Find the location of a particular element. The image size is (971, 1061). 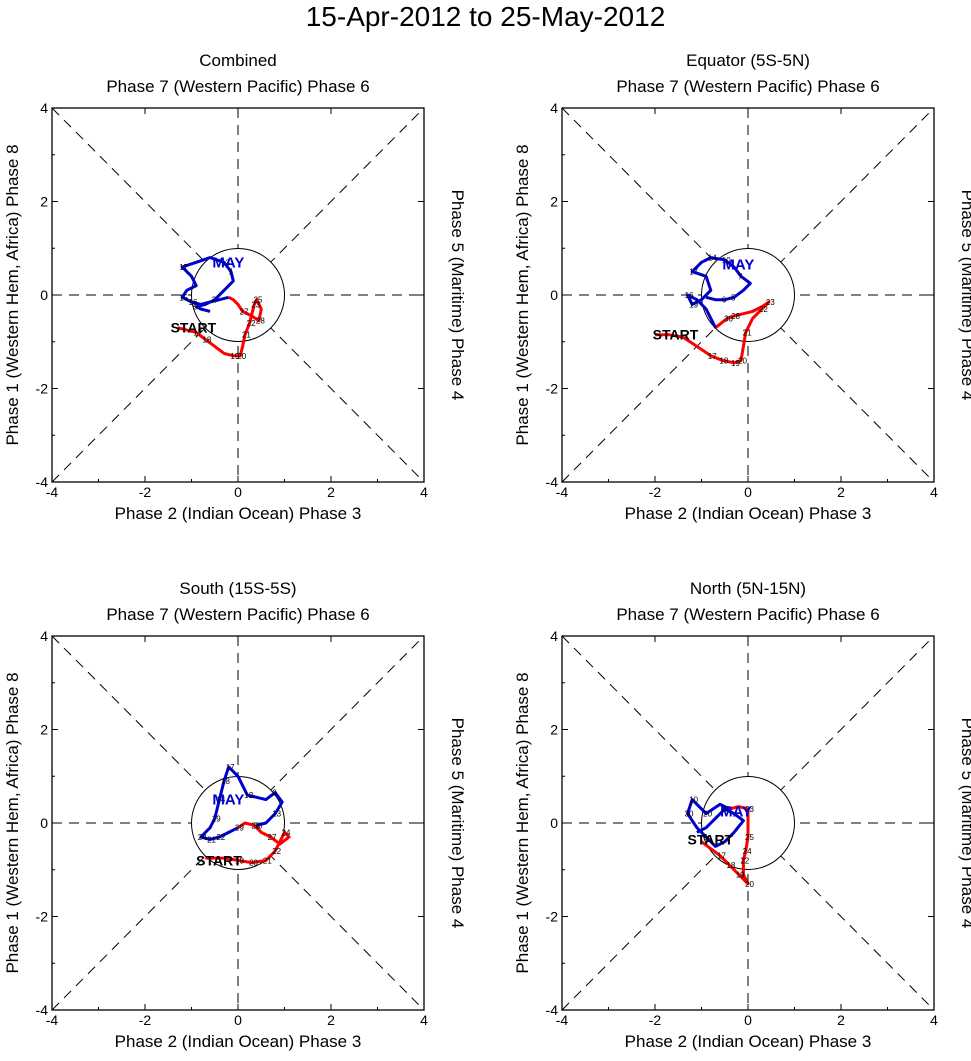

day-label: 12 is located at coordinates (248, 795).